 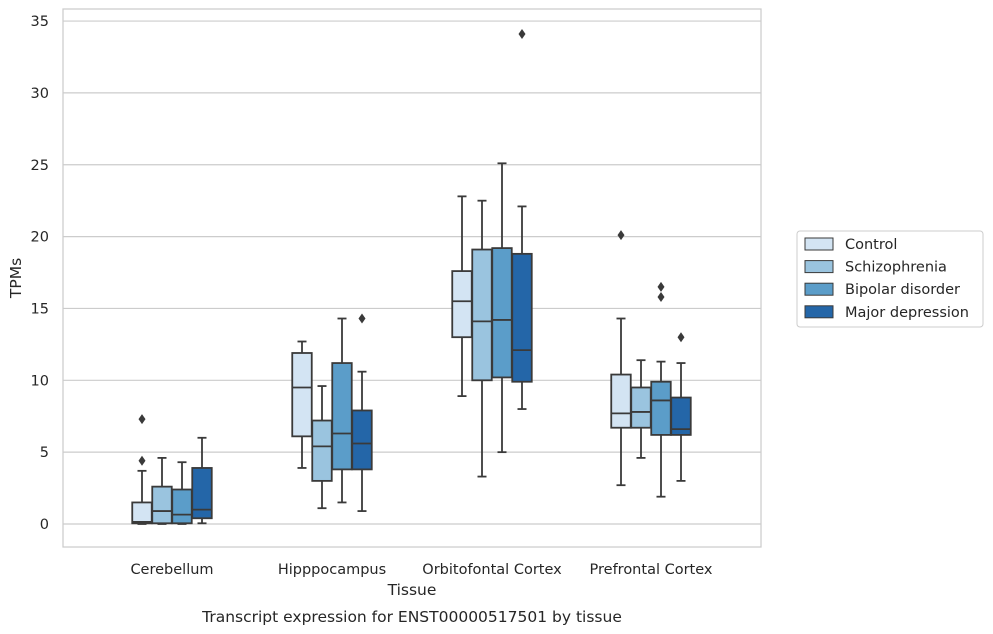 What do you see at coordinates (40, 166) in the screenshot?
I see `y-tick-label: 25` at bounding box center [40, 166].